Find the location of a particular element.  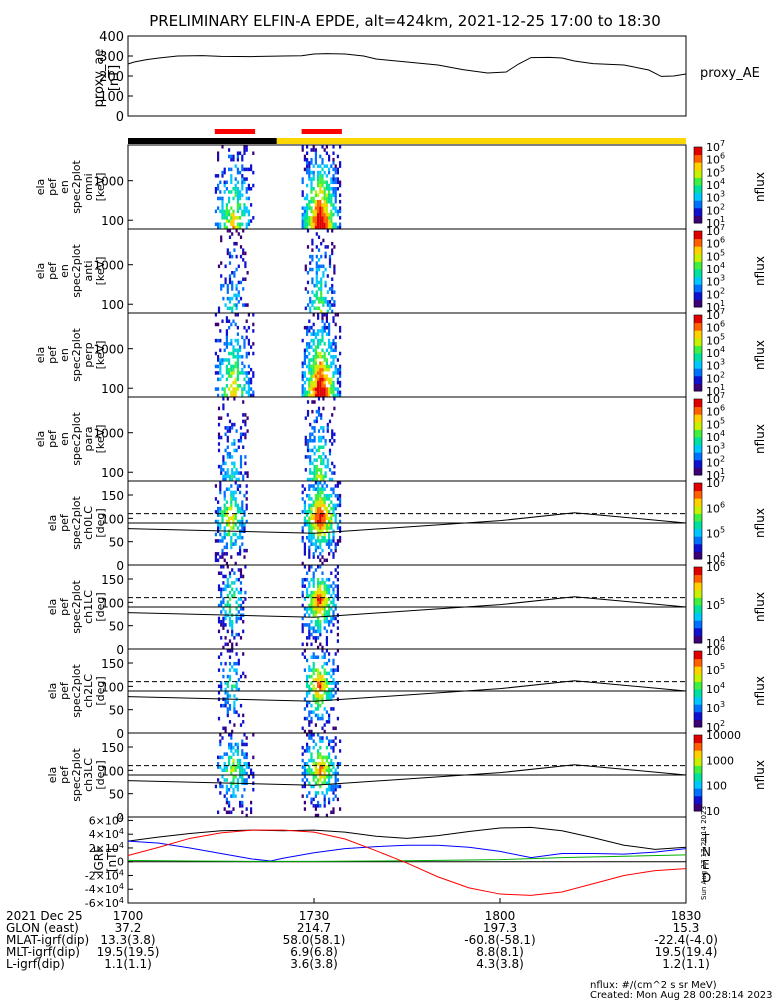

colorbar-tick-label: 1000 is located at coordinates (720, 760).